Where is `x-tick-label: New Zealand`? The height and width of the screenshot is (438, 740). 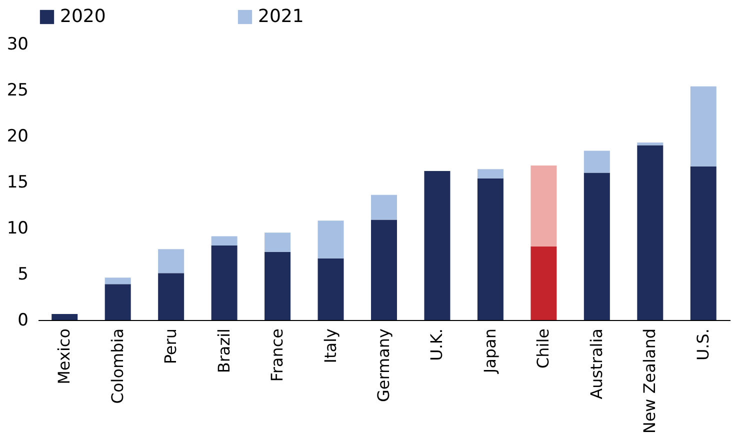
x-tick-label: New Zealand is located at coordinates (650, 381).